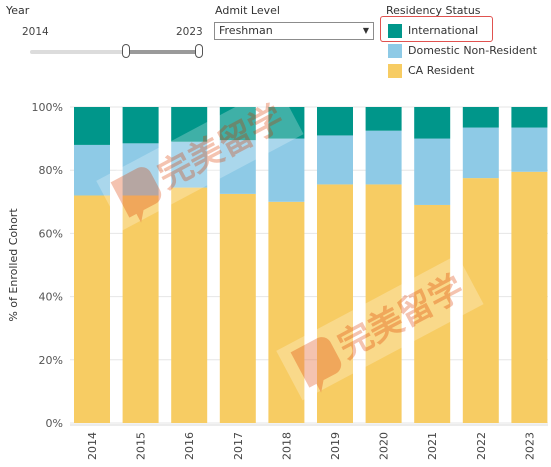  I want to click on x-tick-label: 2022, so click(481, 446).